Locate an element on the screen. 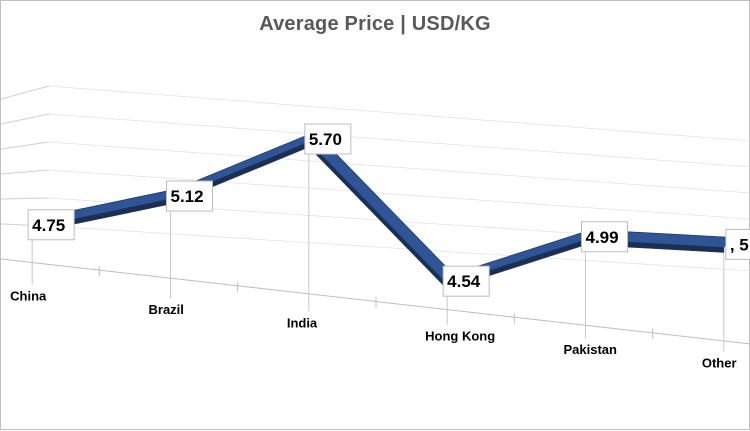 This screenshot has width=750, height=431. category-label: Brazil is located at coordinates (166, 309).